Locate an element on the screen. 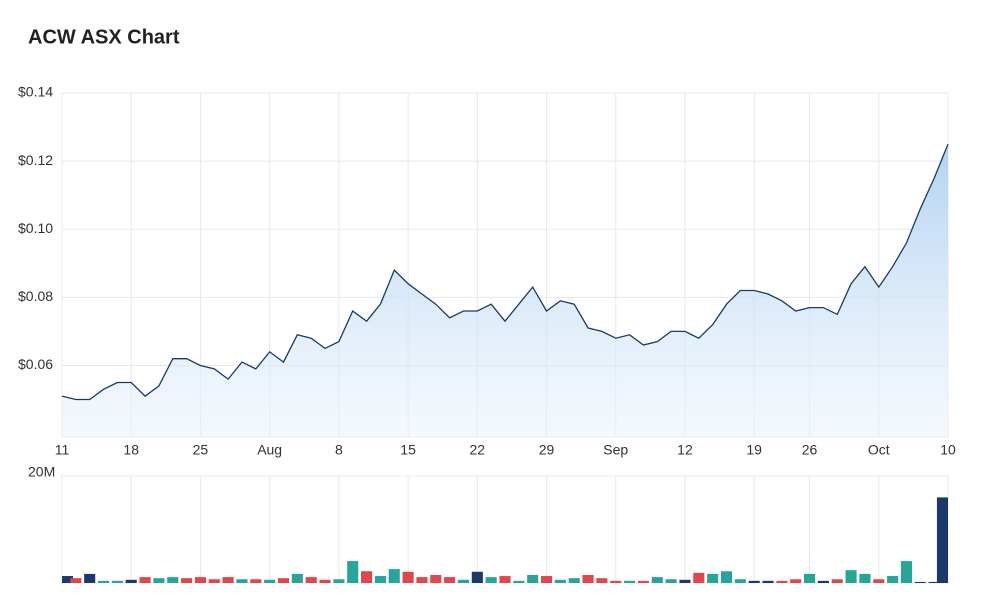 This screenshot has width=1000, height=614. x-tick-label: Sep is located at coordinates (615, 450).